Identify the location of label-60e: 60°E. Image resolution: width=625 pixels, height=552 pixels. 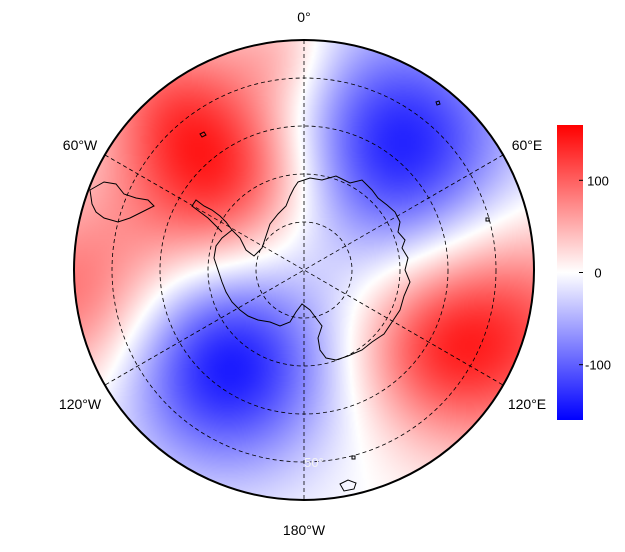
(527, 145).